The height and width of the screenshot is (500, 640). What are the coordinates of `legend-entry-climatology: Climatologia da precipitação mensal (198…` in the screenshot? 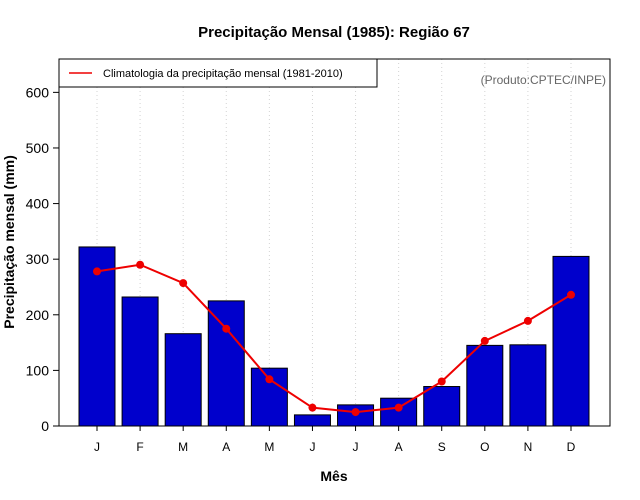 It's located at (223, 74).